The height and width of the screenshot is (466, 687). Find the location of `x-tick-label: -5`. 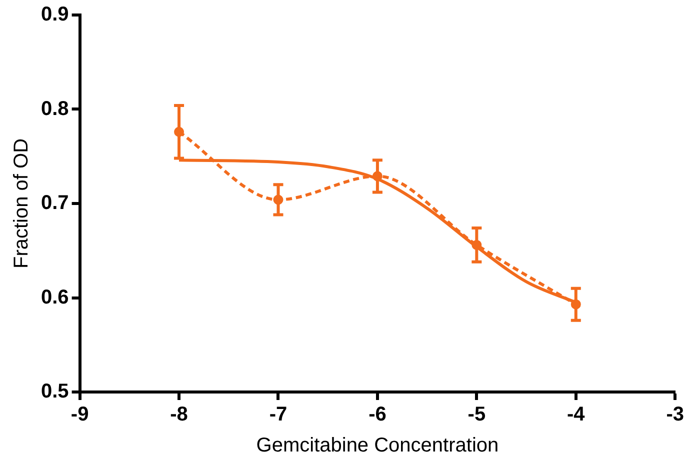

x-tick-label: -5 is located at coordinates (477, 415).